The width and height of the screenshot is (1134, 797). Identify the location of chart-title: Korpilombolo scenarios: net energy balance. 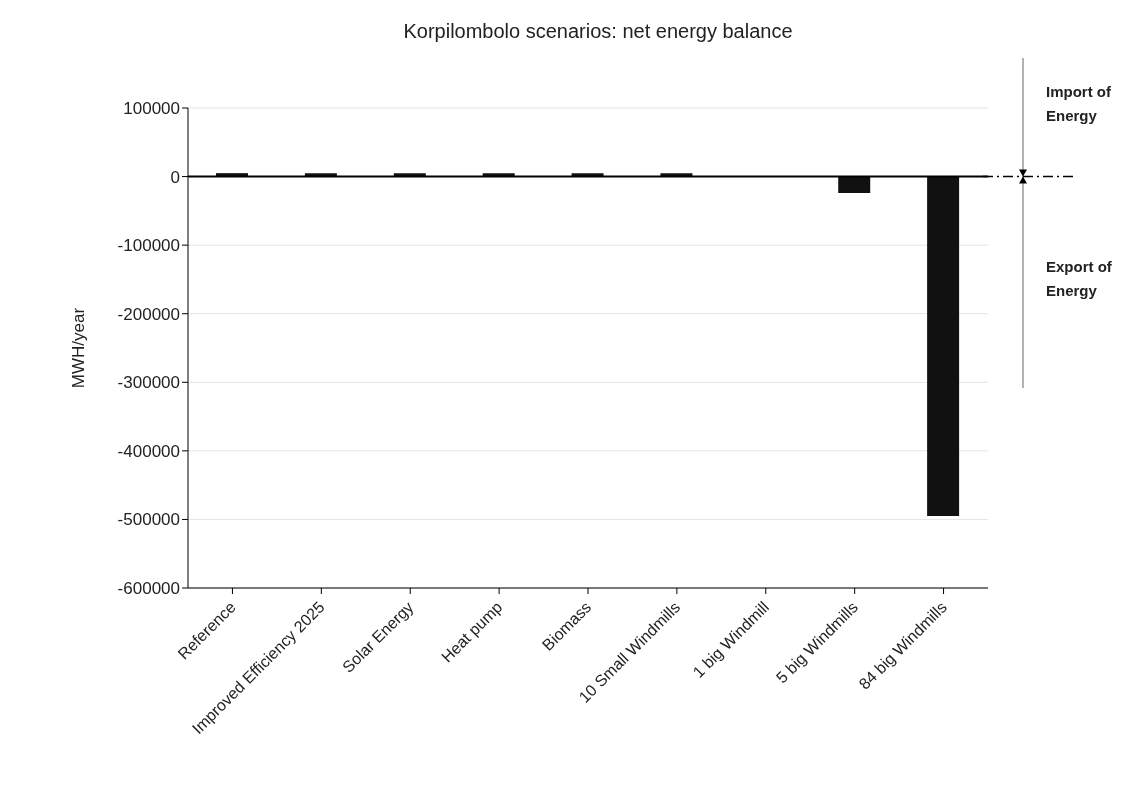
(598, 31).